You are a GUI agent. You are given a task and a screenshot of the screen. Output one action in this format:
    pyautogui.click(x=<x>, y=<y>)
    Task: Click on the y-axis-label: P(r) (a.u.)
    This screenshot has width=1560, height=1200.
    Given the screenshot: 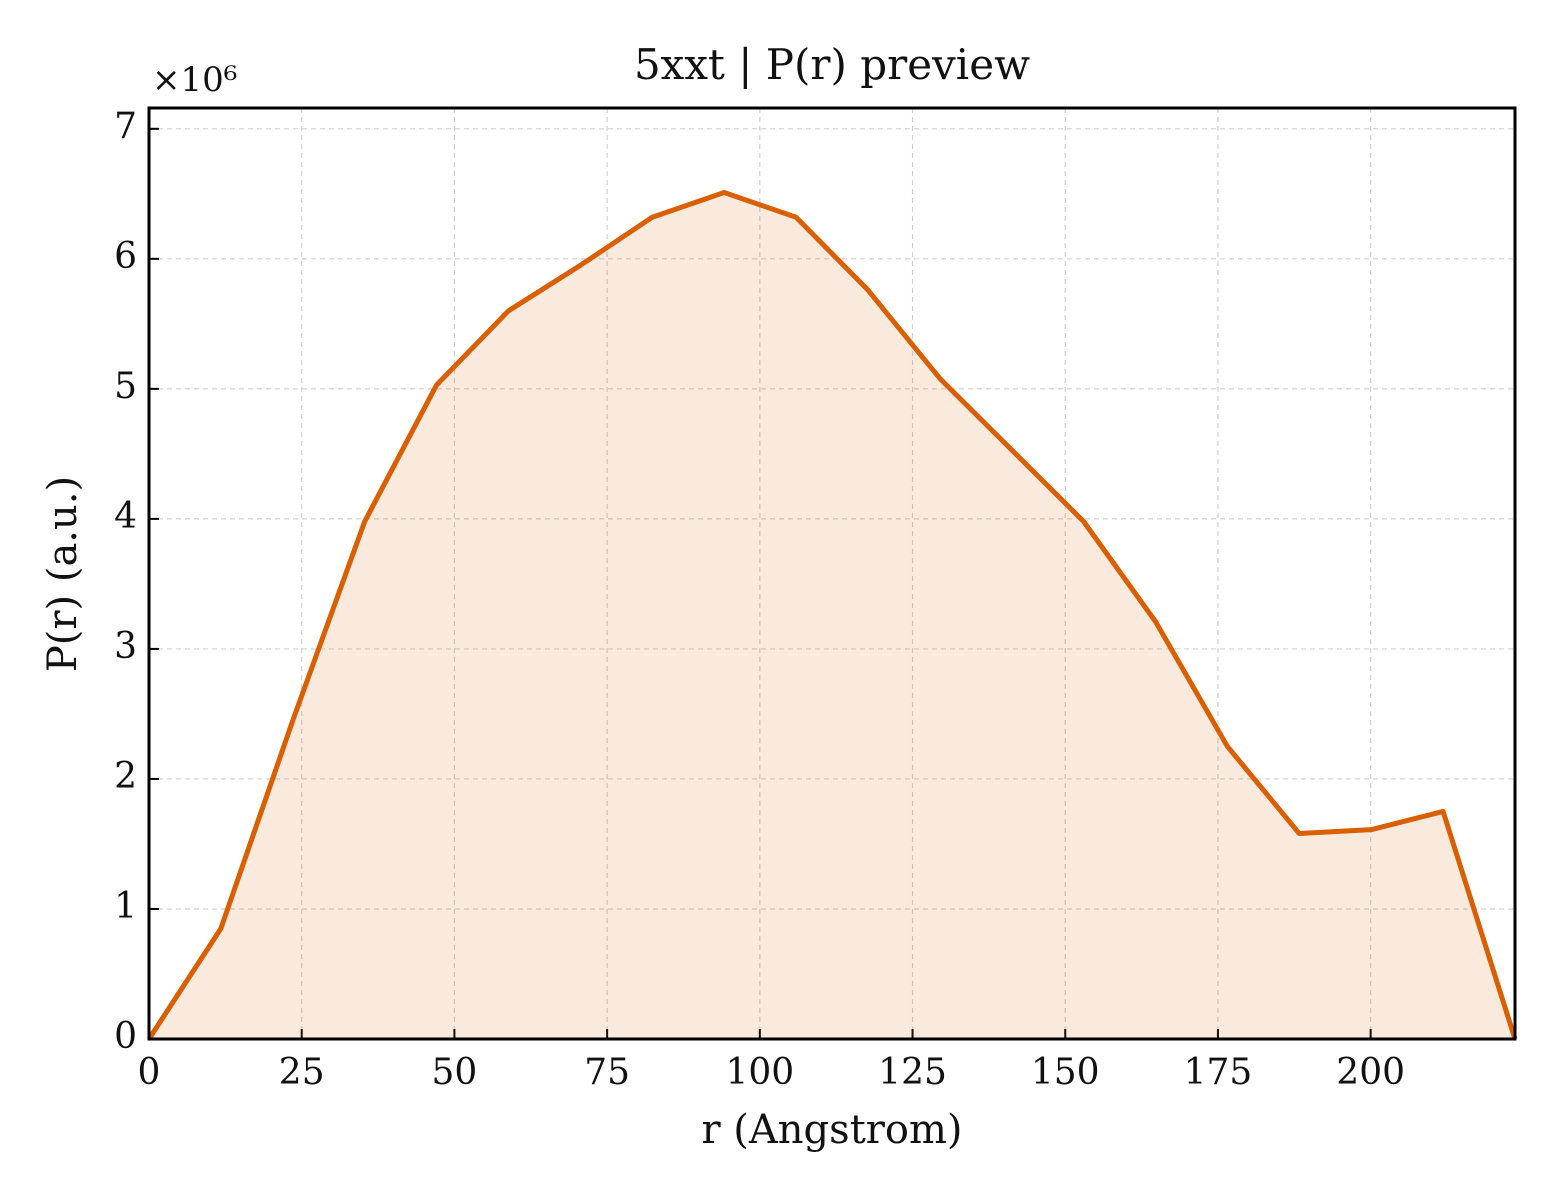 What is the action you would take?
    pyautogui.click(x=63, y=574)
    